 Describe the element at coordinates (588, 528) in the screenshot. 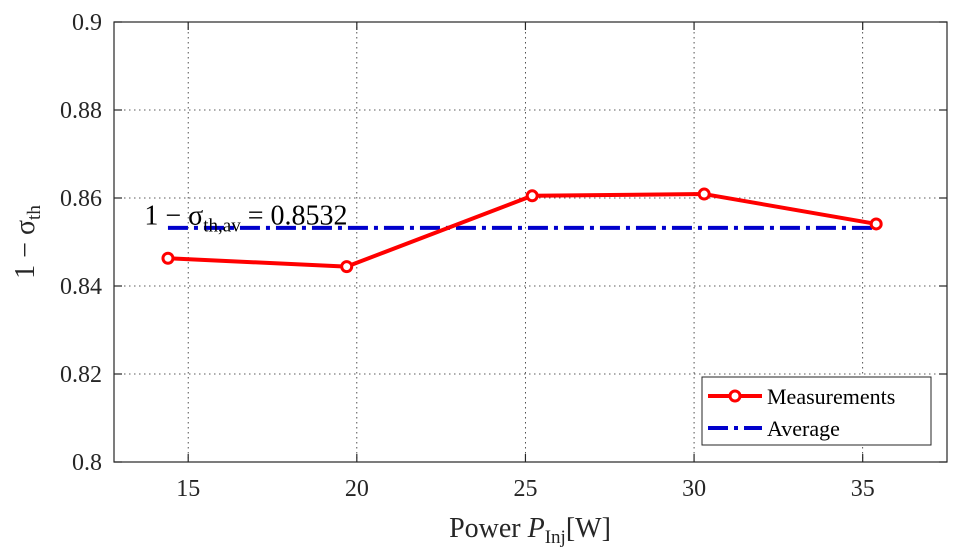

I see `x-axis-label-unit: [W]` at that location.